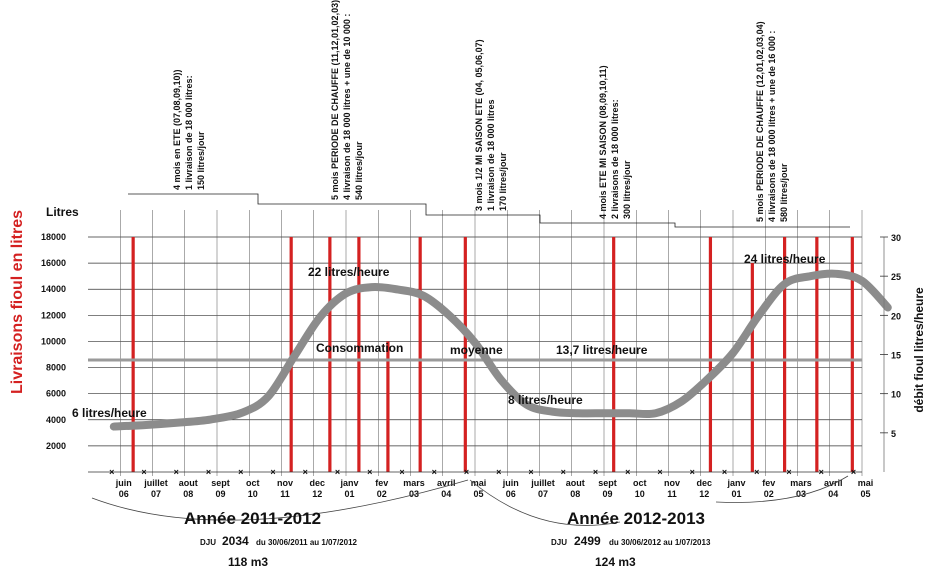 Image resolution: width=952 pixels, height=574 pixels. What do you see at coordinates (253, 494) in the screenshot?
I see `month-number: 10` at bounding box center [253, 494].